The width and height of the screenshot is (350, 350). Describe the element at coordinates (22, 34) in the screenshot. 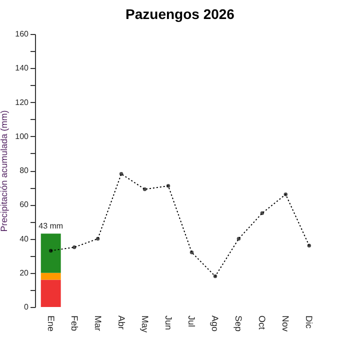

I see `y-tick-label: 160` at that location.